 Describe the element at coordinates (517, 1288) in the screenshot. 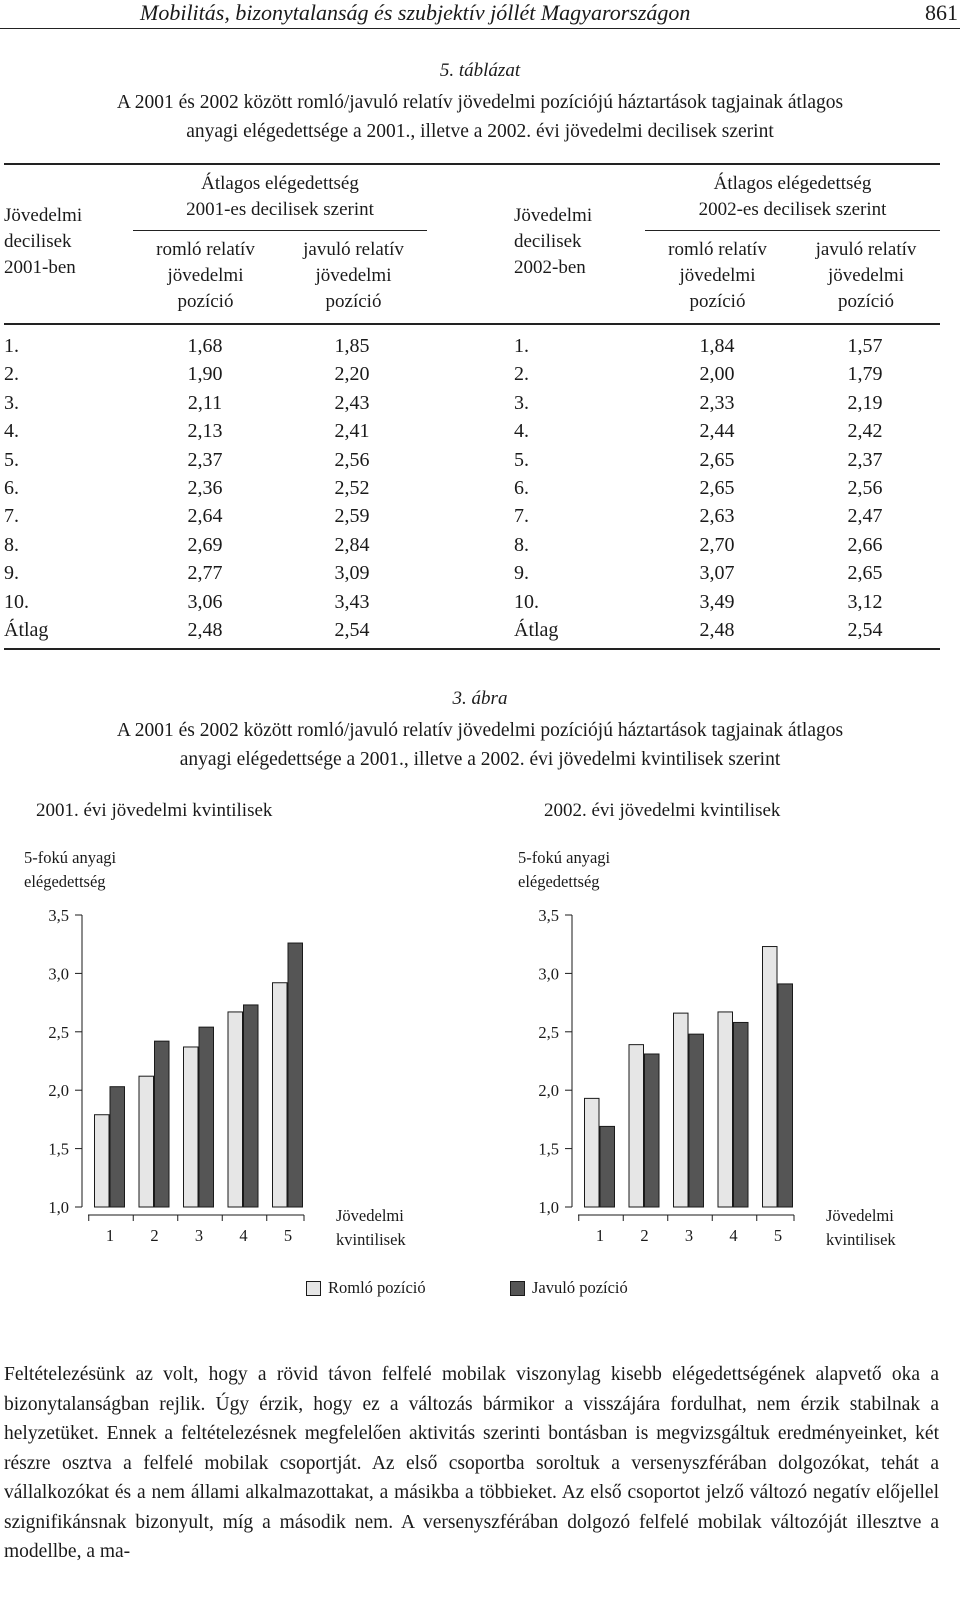

I see `legend-swatch-javulo` at that location.